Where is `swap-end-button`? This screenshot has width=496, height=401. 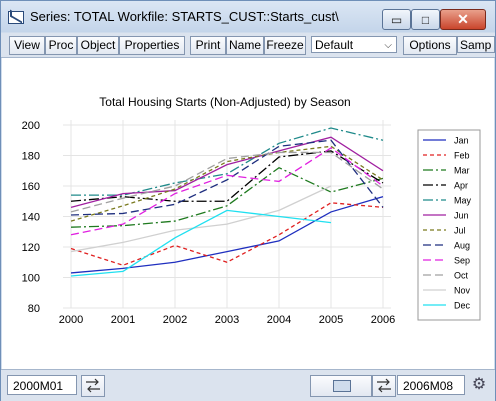
swap-end-button is located at coordinates (384, 386).